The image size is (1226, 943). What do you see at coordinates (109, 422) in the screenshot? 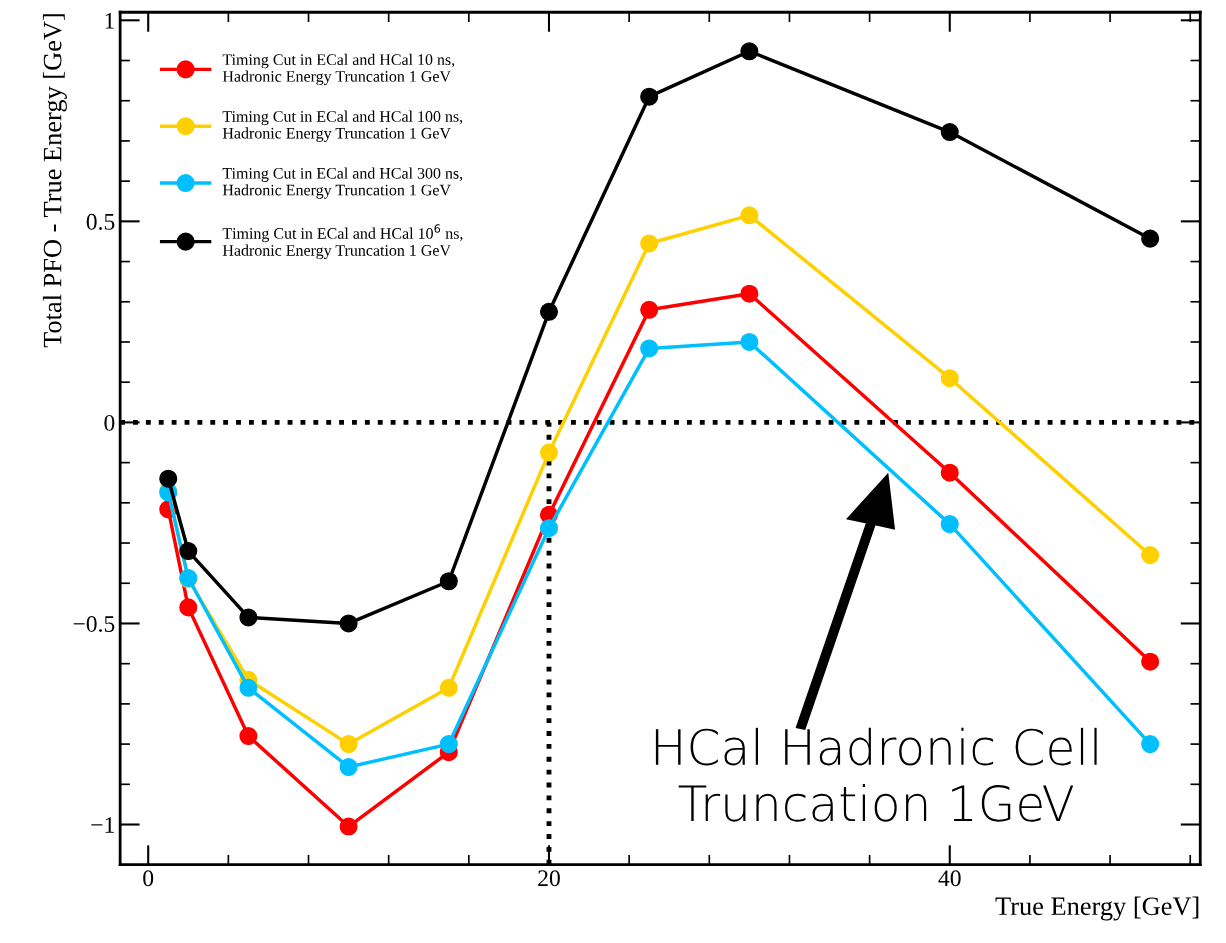
I see `y-tick-label: 0` at bounding box center [109, 422].